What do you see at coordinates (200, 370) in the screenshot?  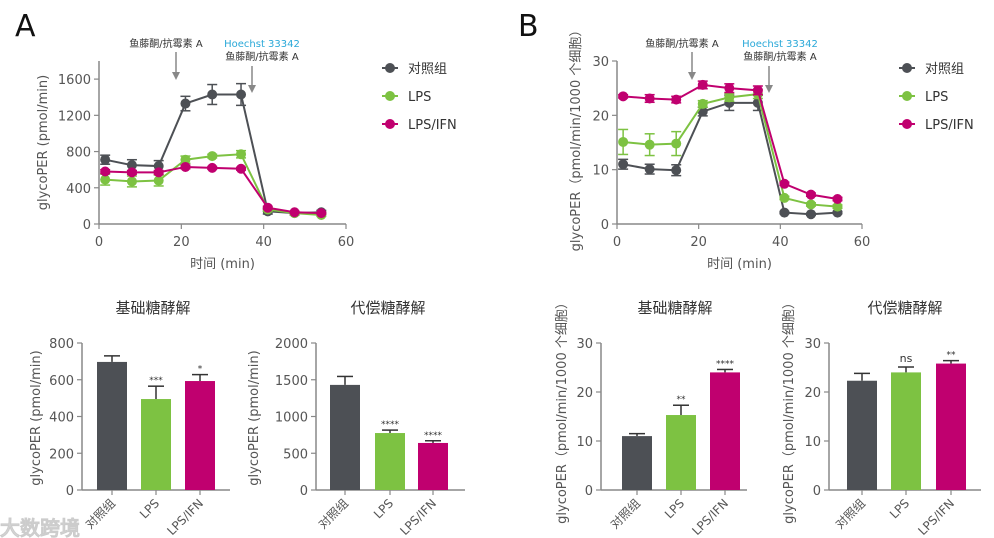 I see `significance-label: *` at bounding box center [200, 370].